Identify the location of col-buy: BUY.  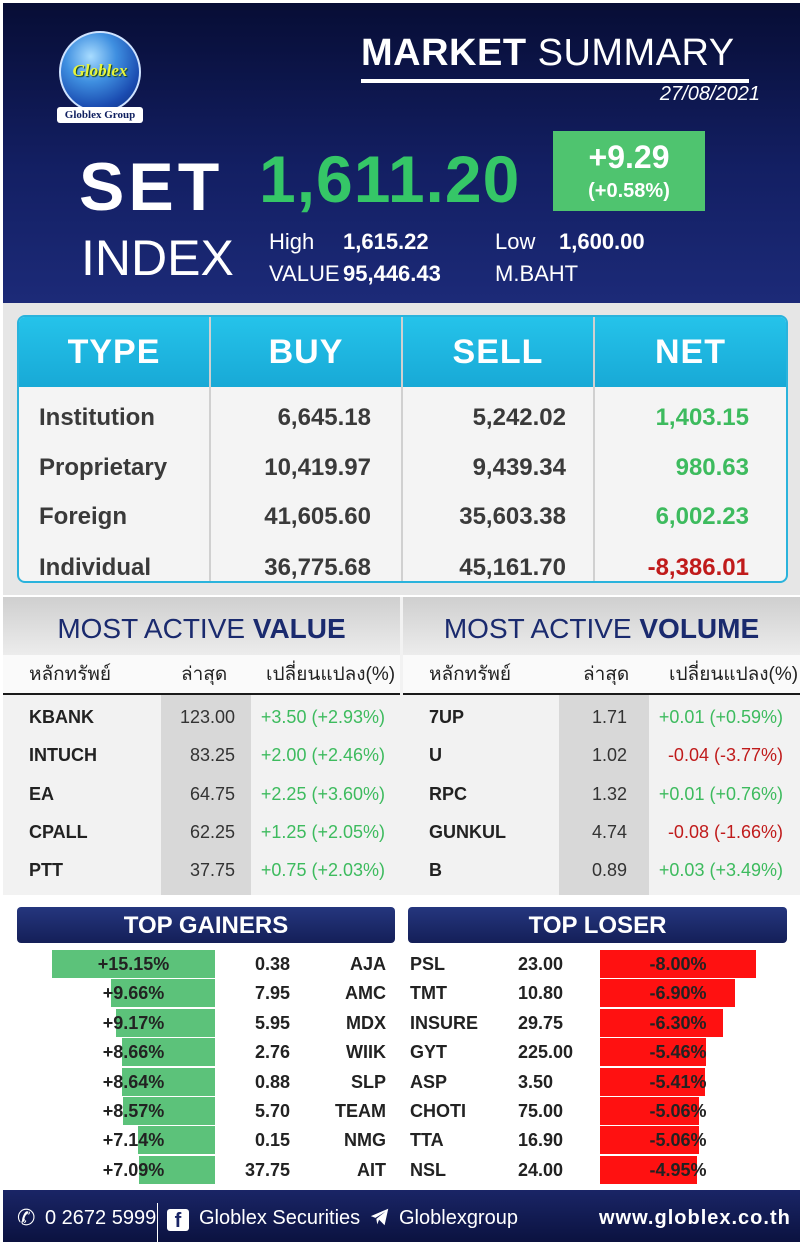
(306, 352).